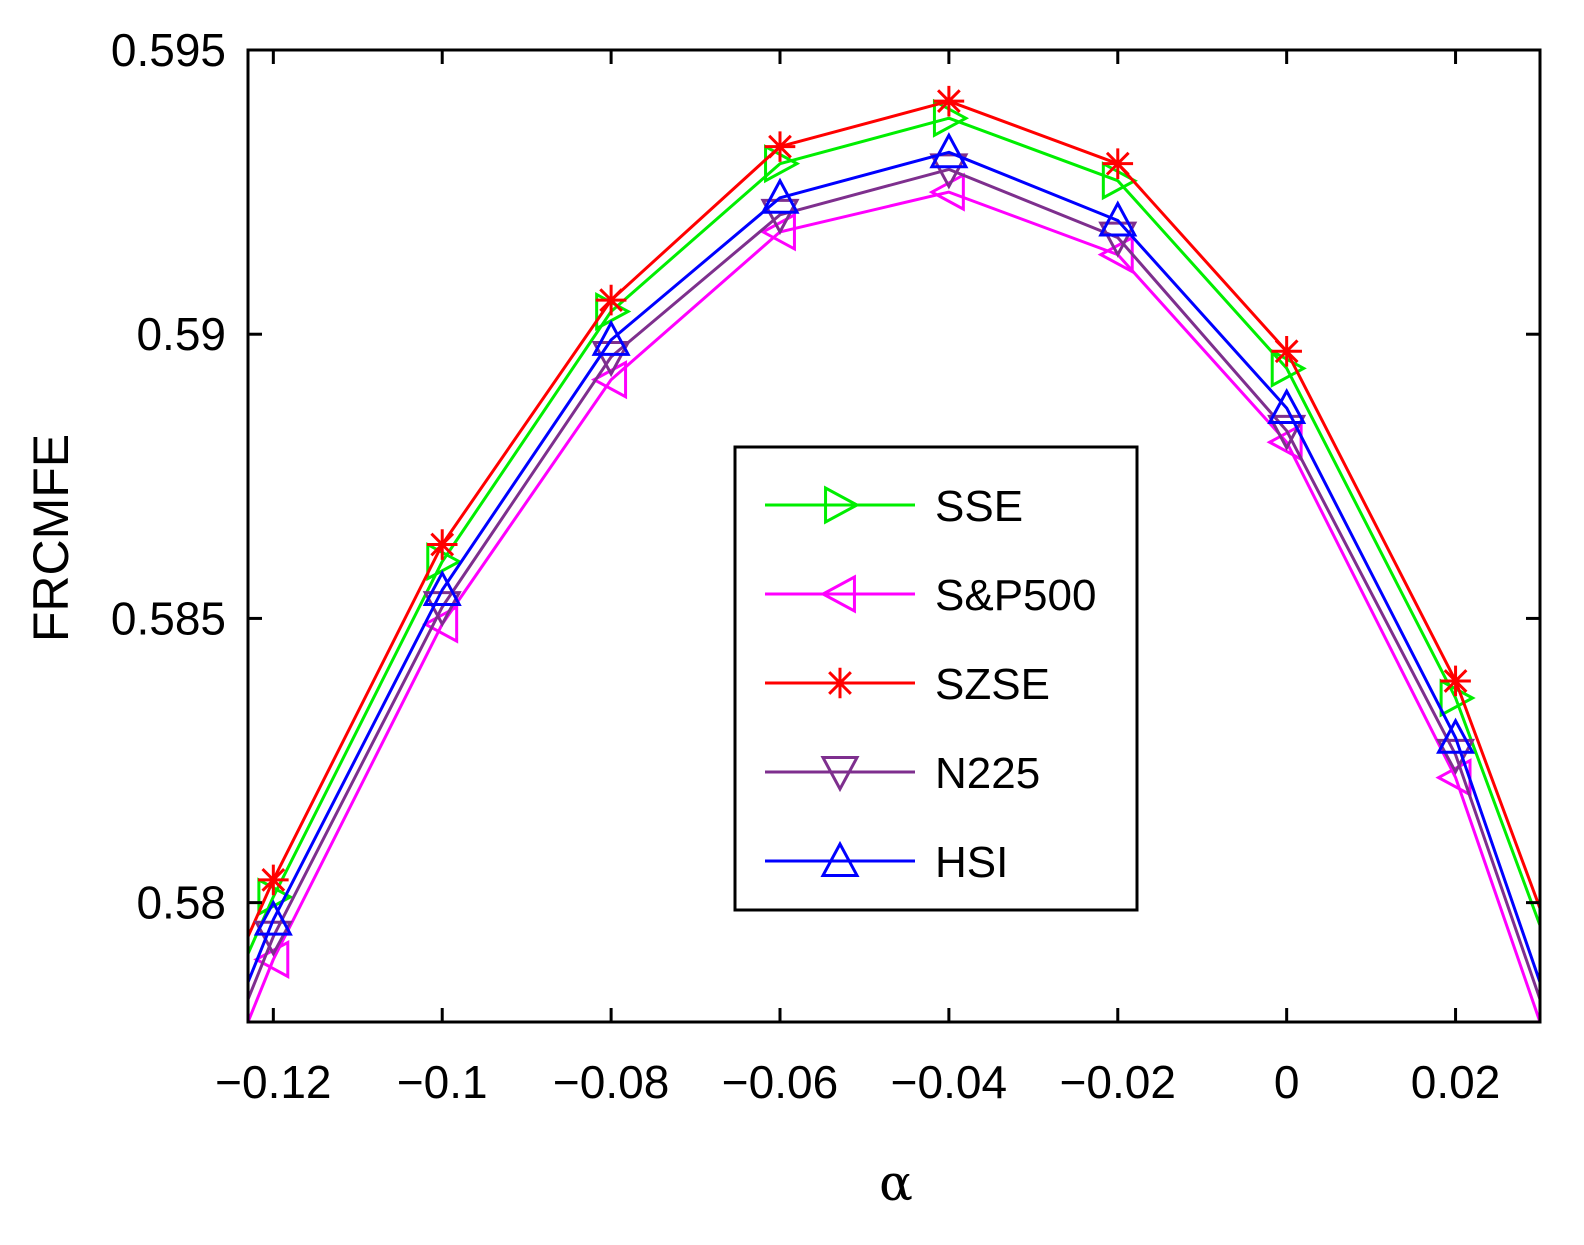 This screenshot has width=1584, height=1245. I want to click on legend: SSE S&P500 SZSE N225 HSI, so click(936, 678).